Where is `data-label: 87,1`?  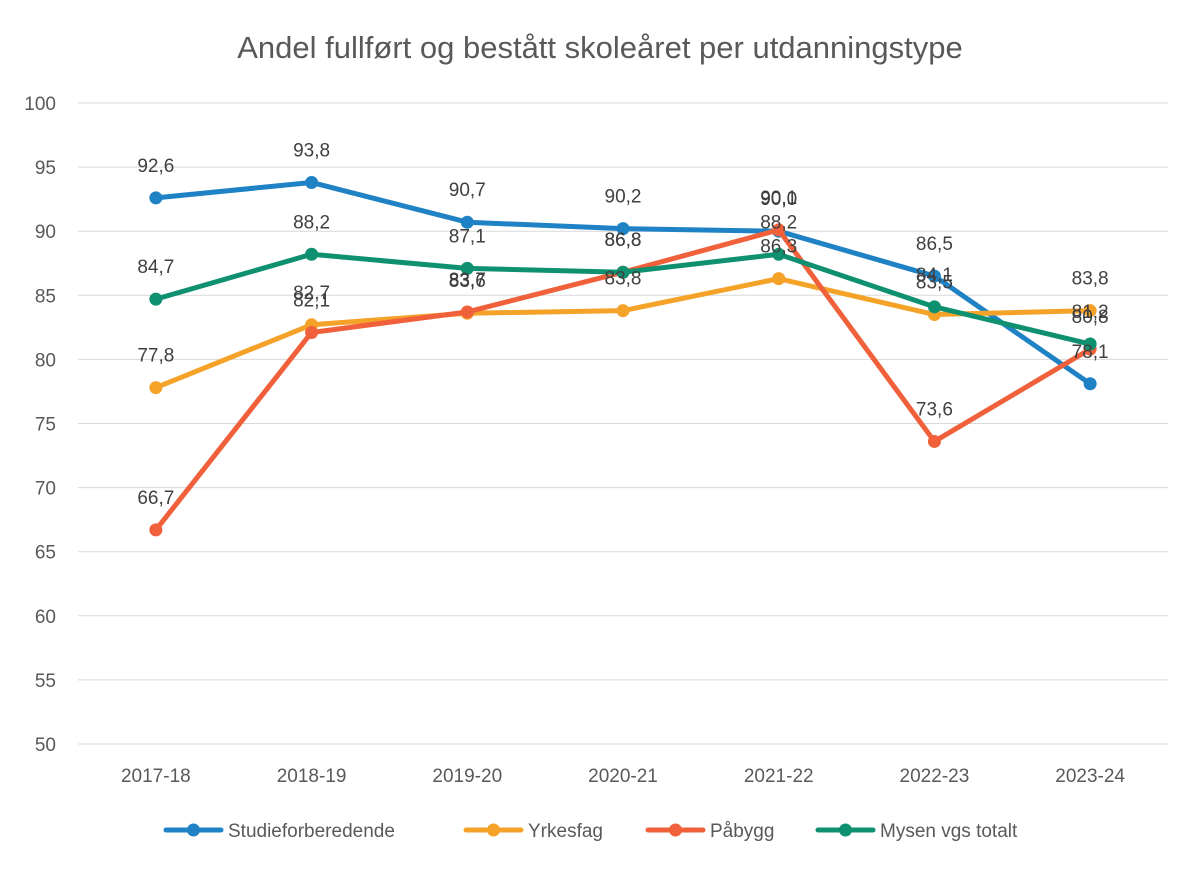 data-label: 87,1 is located at coordinates (467, 236).